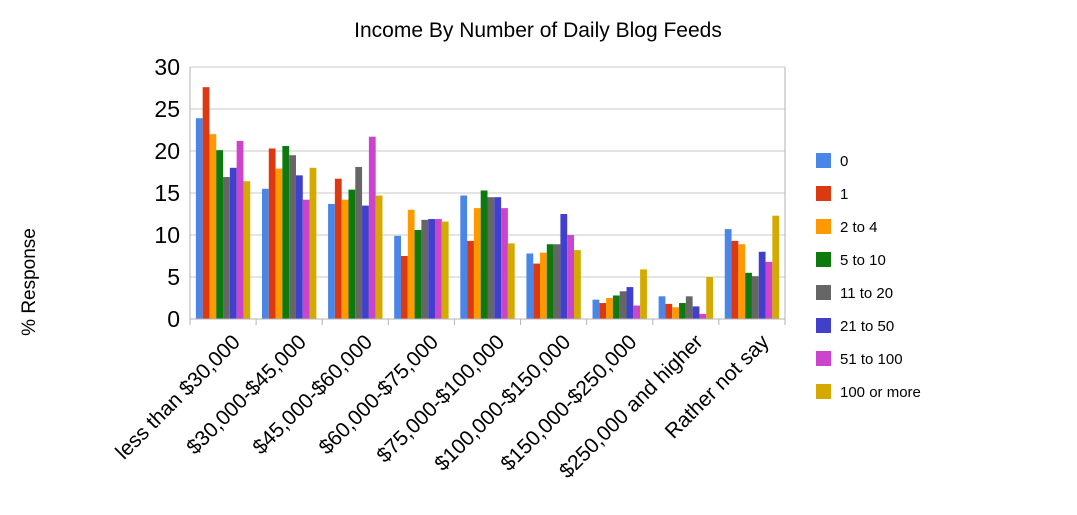 Image resolution: width=1077 pixels, height=515 pixels. I want to click on legend-label: 0, so click(844, 161).